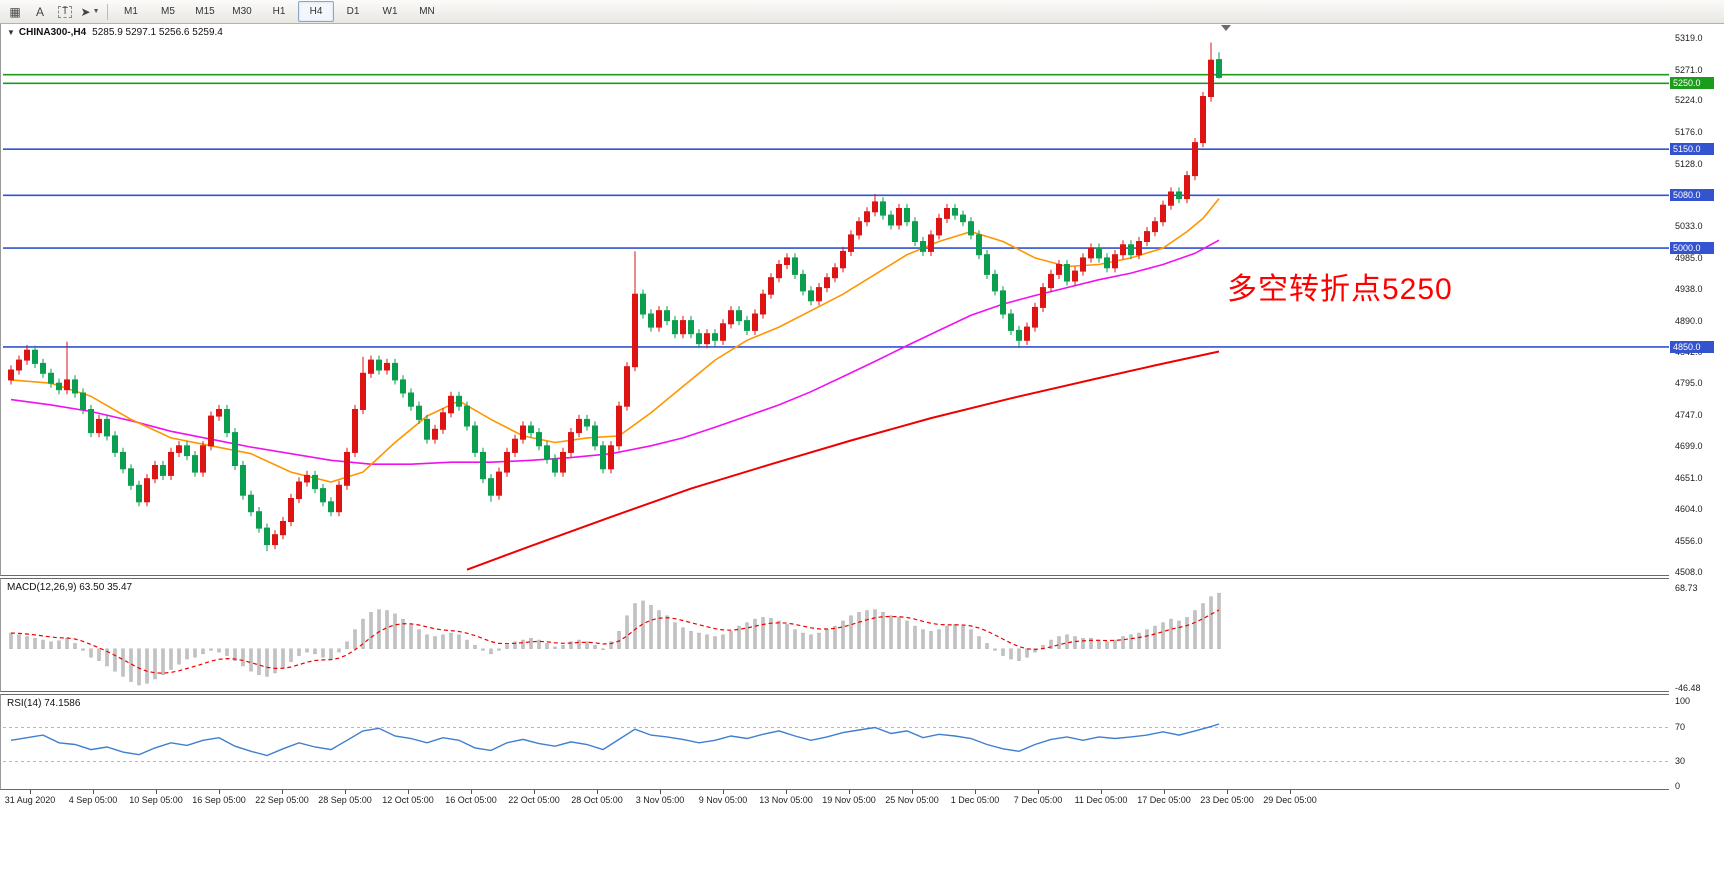  I want to click on timeframe-buttons: M1 M5 M15 M30 H1 H4 D1 W1 MN, so click(279, 11).